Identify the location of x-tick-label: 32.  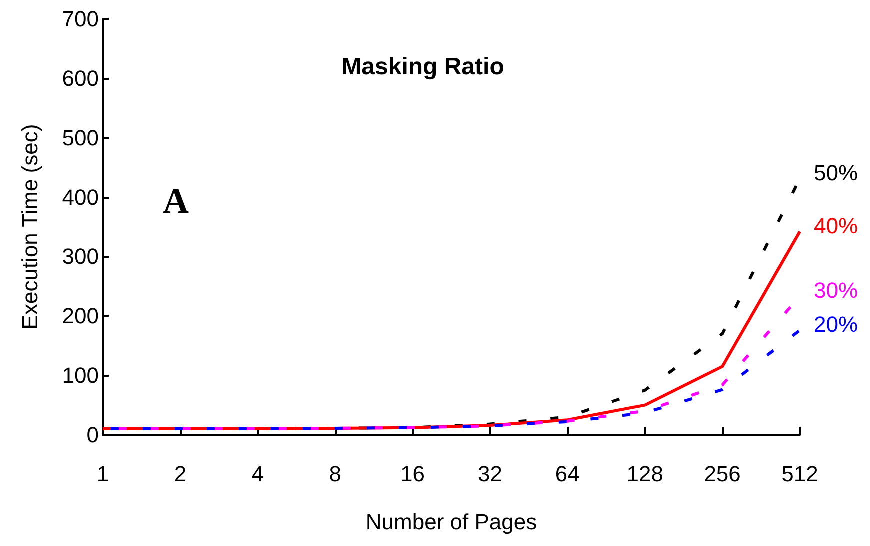
(490, 474).